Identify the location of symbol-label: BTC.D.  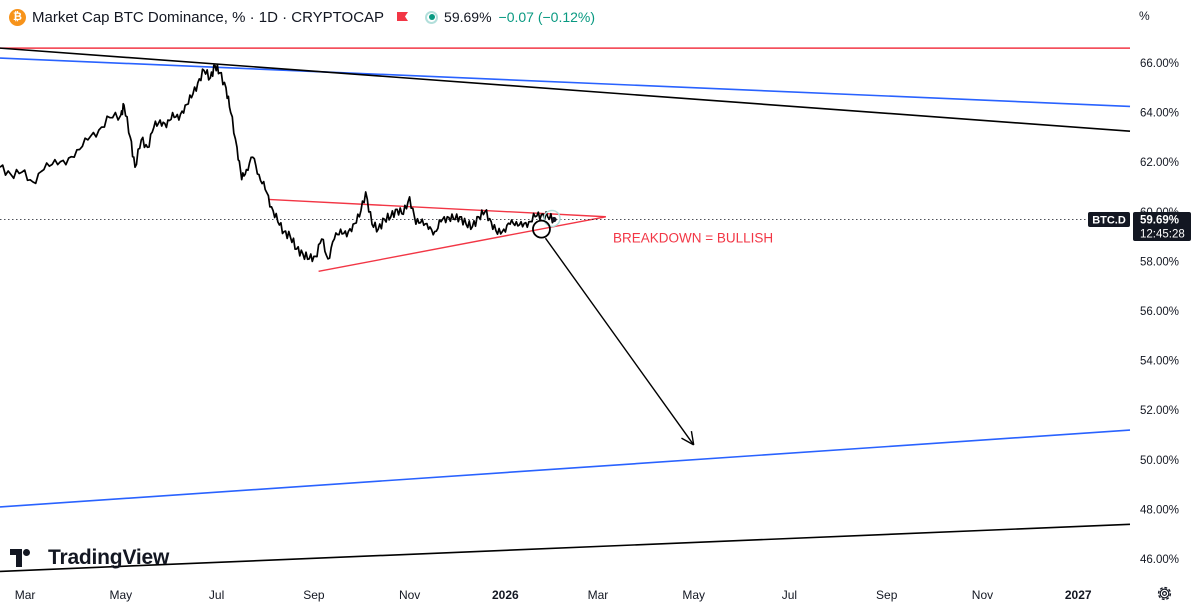
(1109, 220).